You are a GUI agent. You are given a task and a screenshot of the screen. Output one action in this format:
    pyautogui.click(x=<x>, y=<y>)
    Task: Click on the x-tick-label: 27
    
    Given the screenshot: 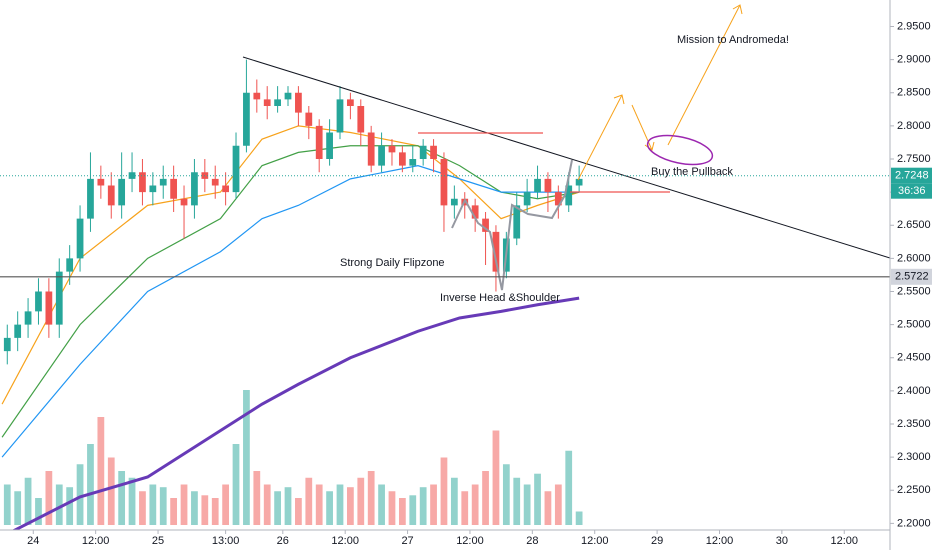 What is the action you would take?
    pyautogui.click(x=407, y=541)
    